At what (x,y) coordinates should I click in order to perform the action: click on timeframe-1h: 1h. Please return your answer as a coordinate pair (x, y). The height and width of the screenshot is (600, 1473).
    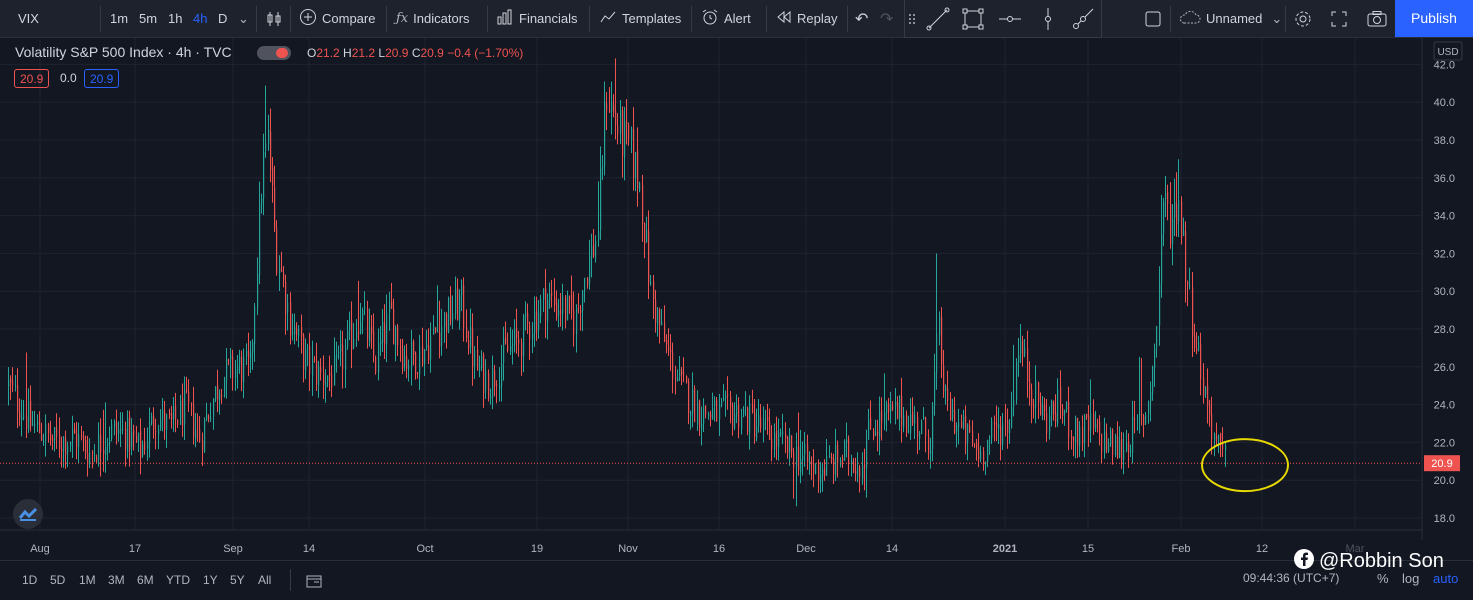
    Looking at the image, I should click on (175, 18).